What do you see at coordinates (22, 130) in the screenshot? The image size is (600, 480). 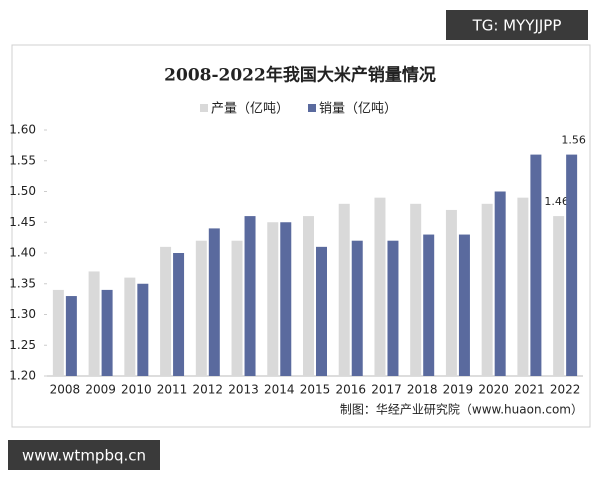 I see `y-tick-label: 1.60` at bounding box center [22, 130].